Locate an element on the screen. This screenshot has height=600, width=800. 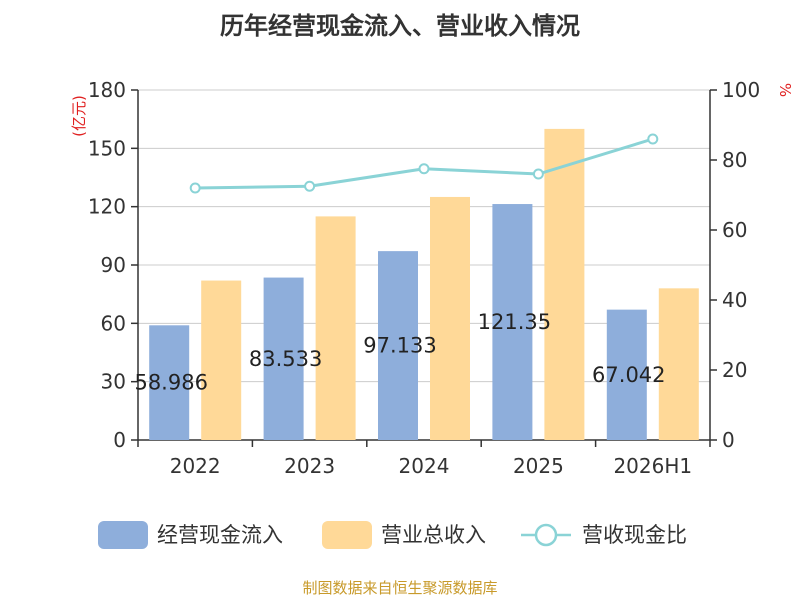
legend: 经营现金流入 营业总收入 营收现金比 is located at coordinates (392, 535).